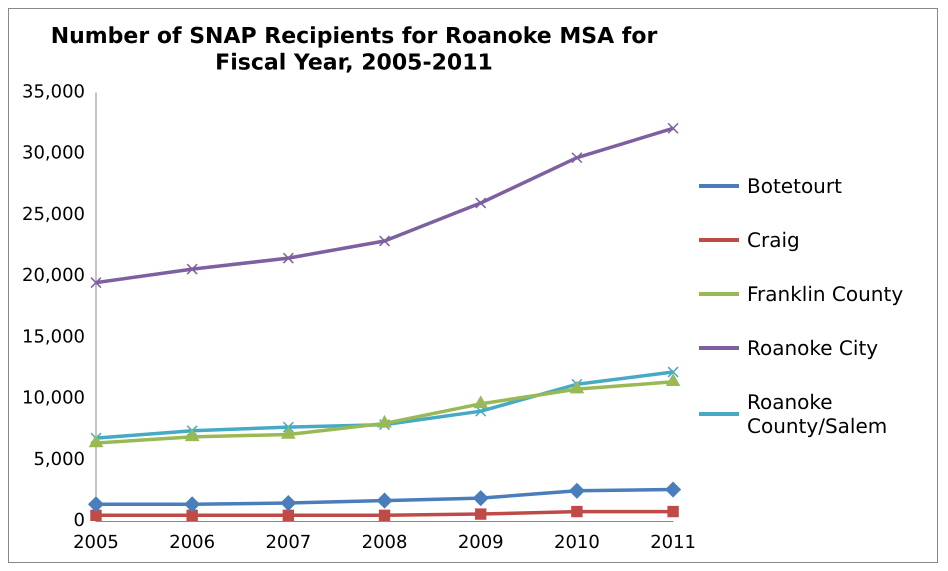 Image resolution: width=948 pixels, height=571 pixels. What do you see at coordinates (53, 275) in the screenshot?
I see `y-tick-label: 20,000` at bounding box center [53, 275].